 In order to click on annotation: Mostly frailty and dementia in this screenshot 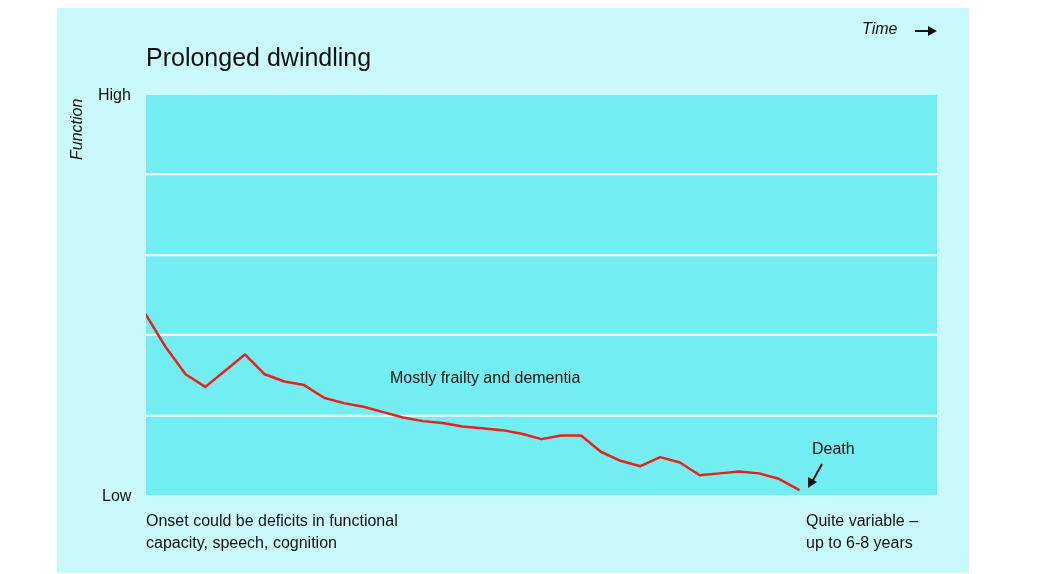, I will do `click(485, 378)`.